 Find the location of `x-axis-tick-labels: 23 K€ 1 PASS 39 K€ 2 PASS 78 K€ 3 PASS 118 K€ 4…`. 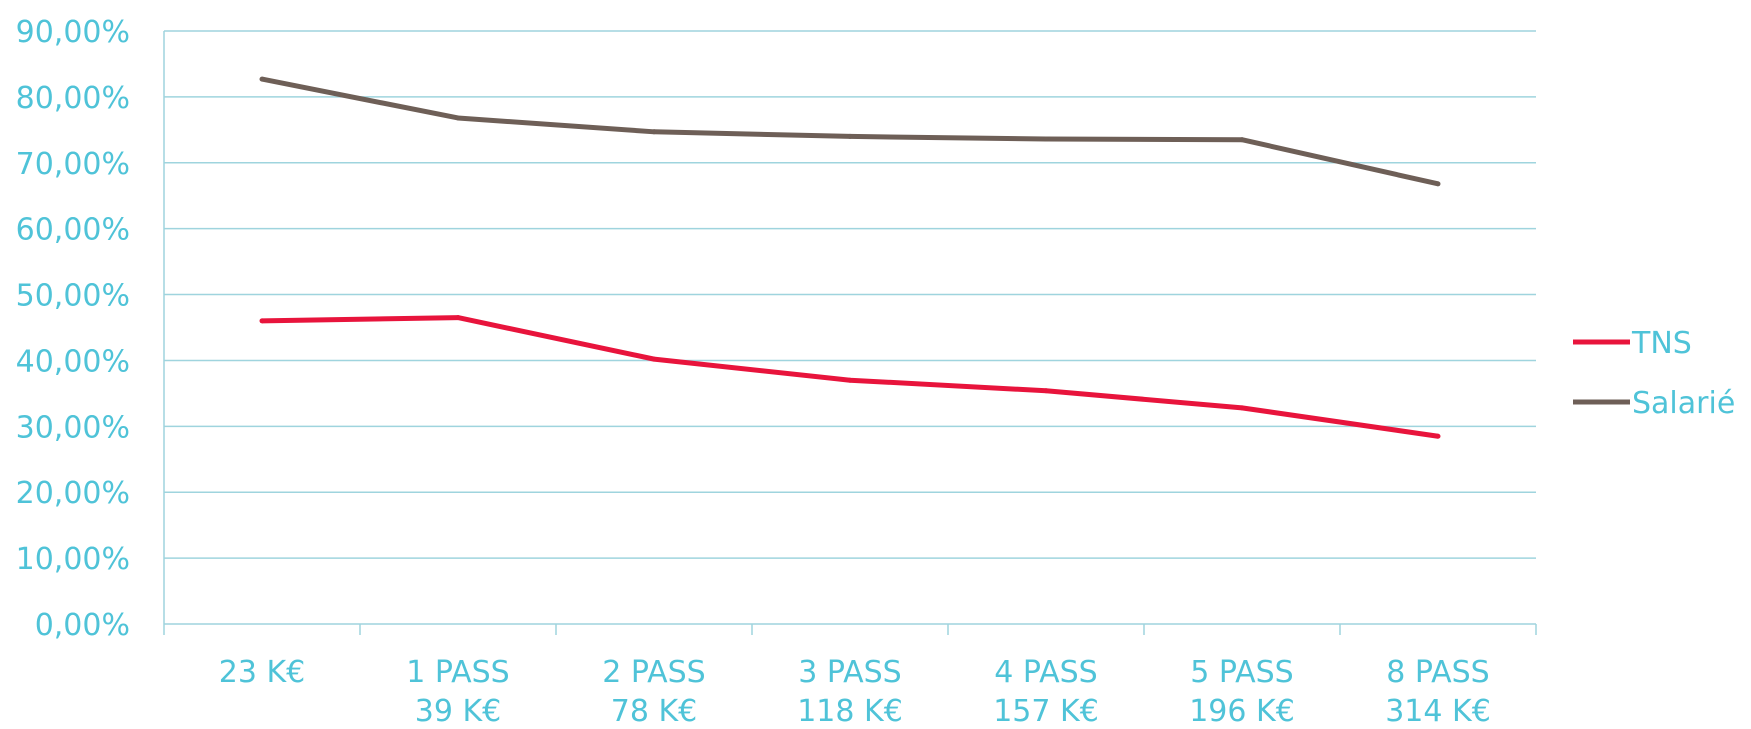

x-axis-tick-labels: 23 K€ 1 PASS 39 K€ 2 PASS 78 K€ 3 PASS 118 K€ 4… is located at coordinates (855, 692).